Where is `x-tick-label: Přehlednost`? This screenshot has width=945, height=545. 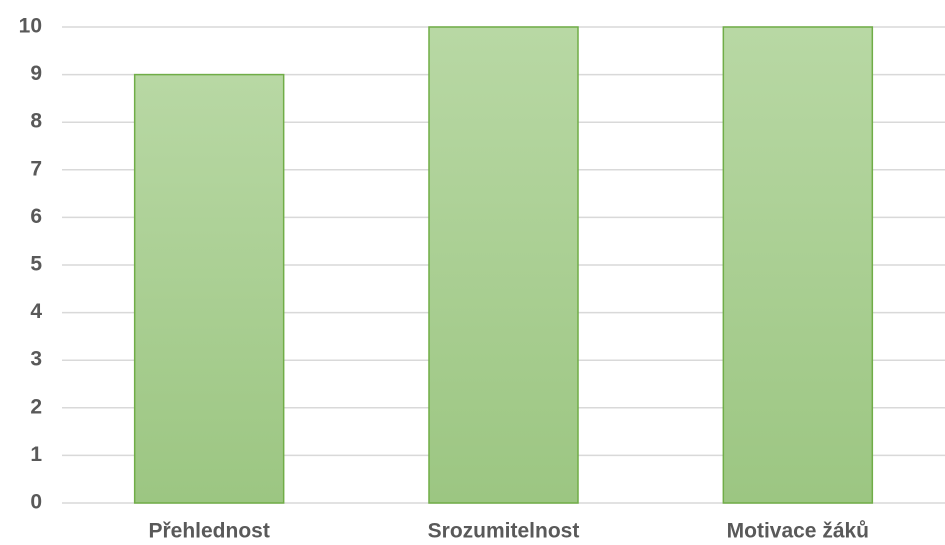 x-tick-label: Přehlednost is located at coordinates (208, 531).